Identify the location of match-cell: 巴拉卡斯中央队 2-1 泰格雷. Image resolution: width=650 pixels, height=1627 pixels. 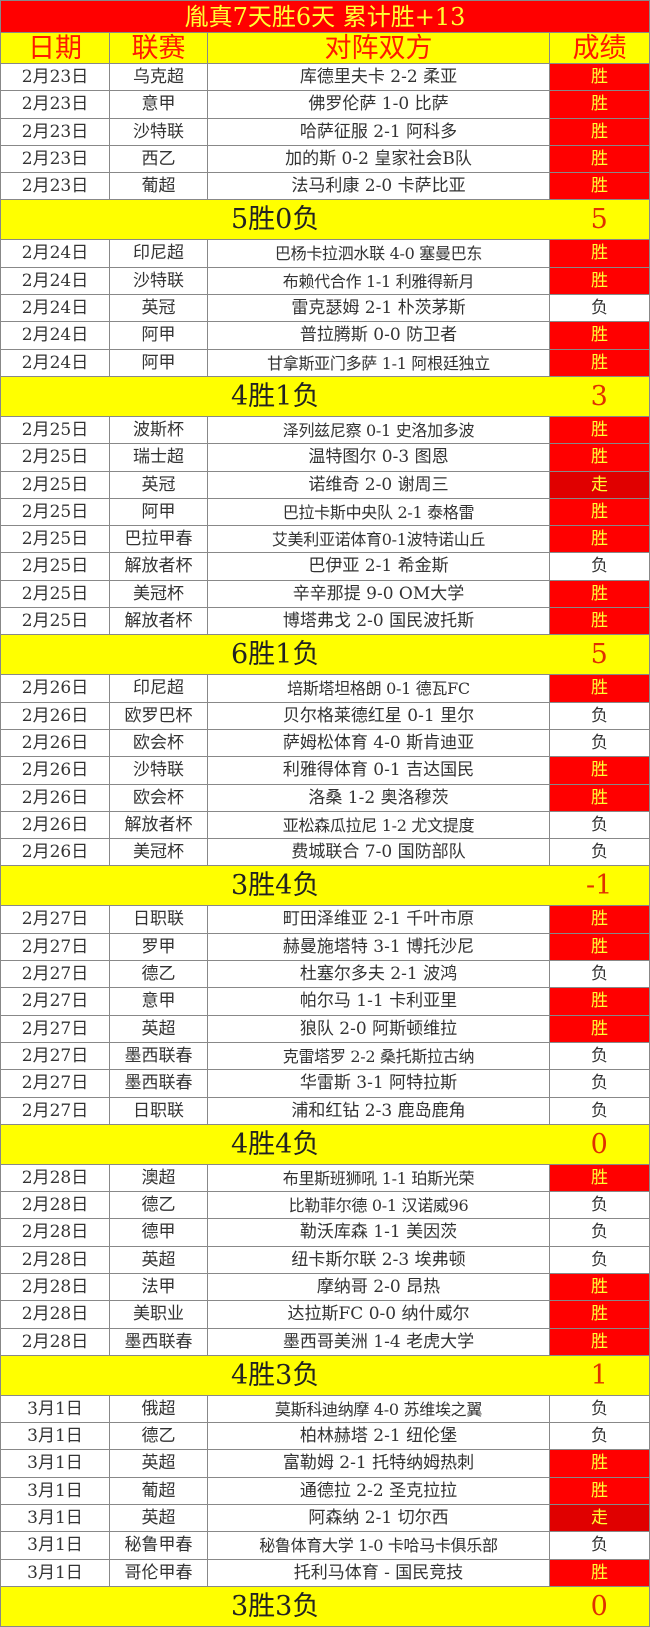
(379, 512).